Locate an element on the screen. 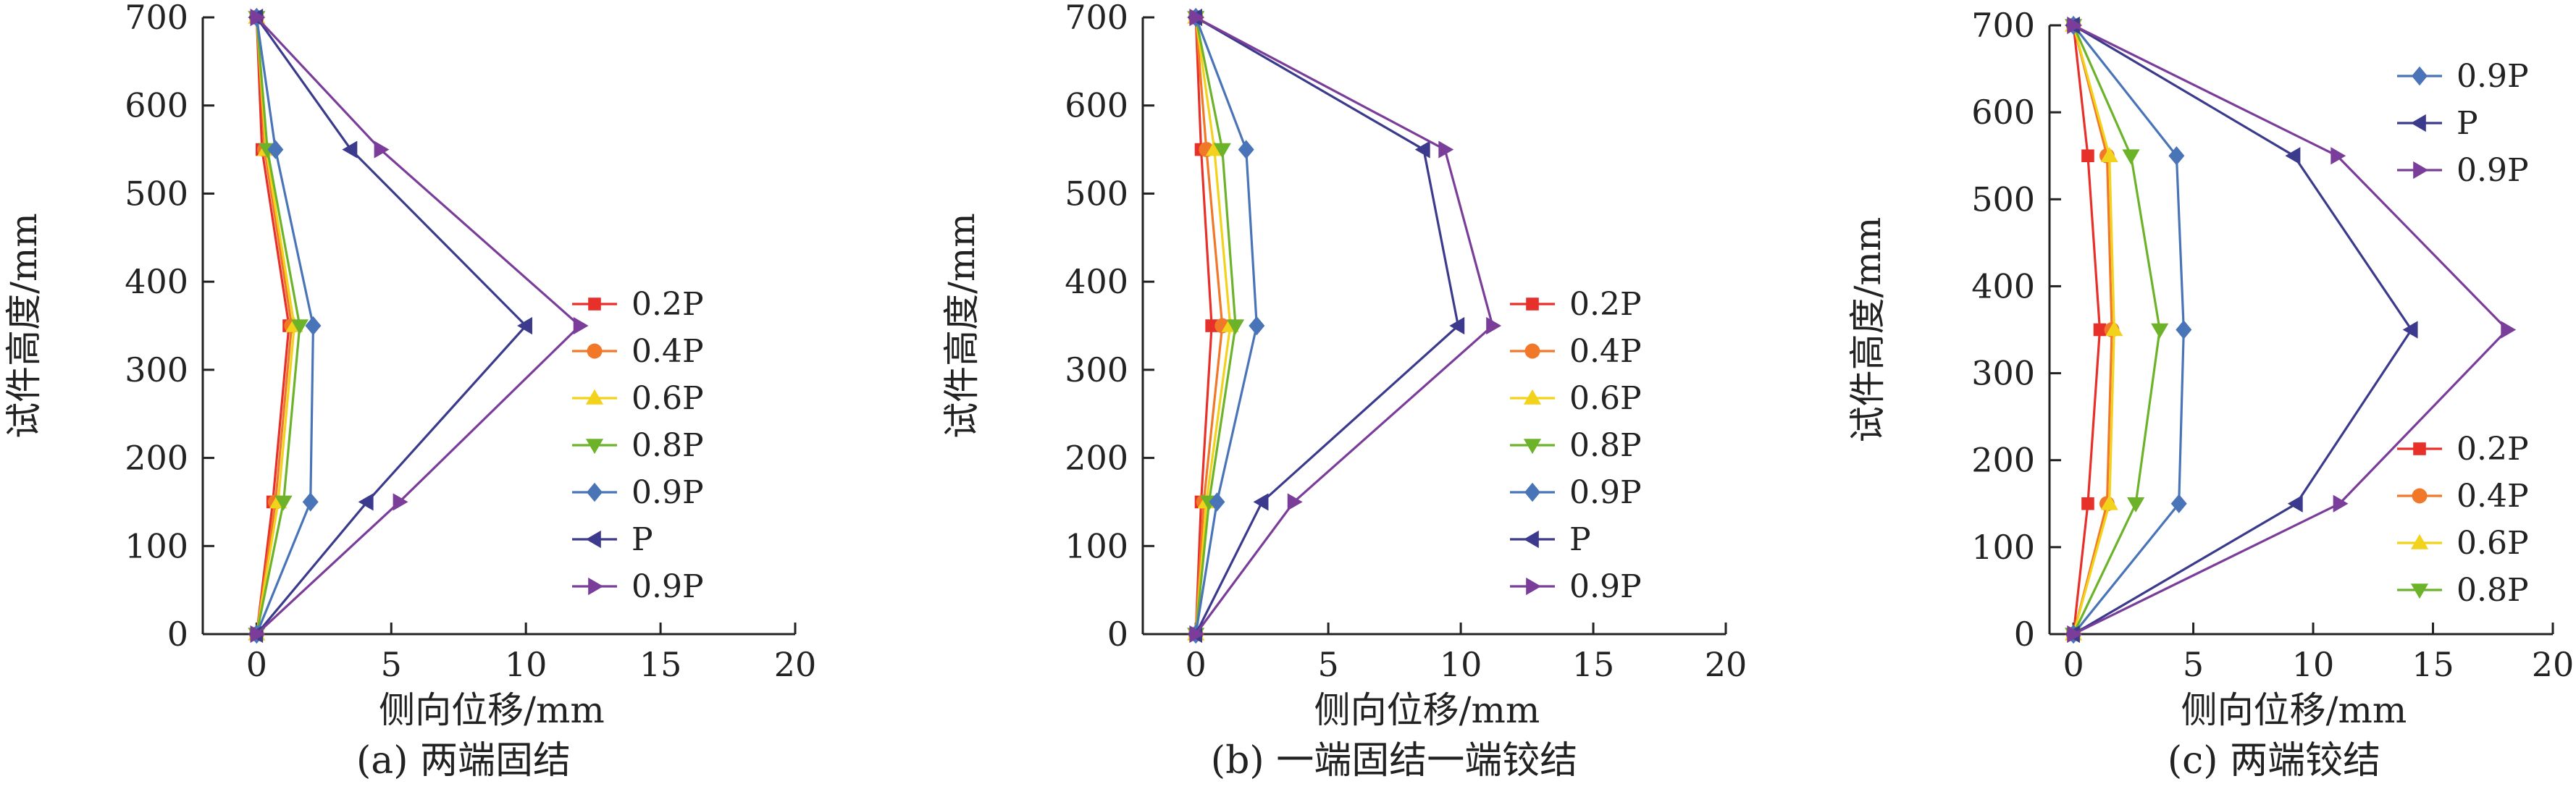  legend: 0.2P 0.4P 0.6P 0.8P 0.9P P 0.9P is located at coordinates (1576, 445).